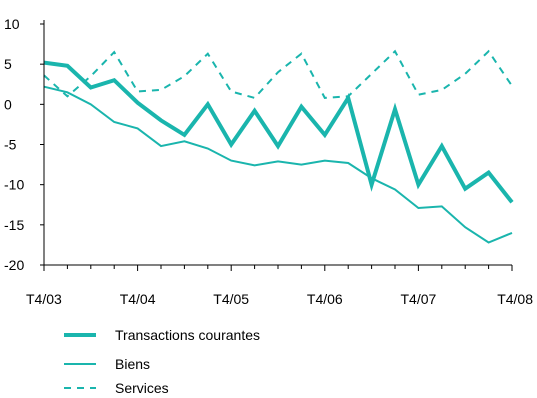 The image size is (537, 398). Describe the element at coordinates (14, 265) in the screenshot. I see `y-tick-label: -20` at that location.